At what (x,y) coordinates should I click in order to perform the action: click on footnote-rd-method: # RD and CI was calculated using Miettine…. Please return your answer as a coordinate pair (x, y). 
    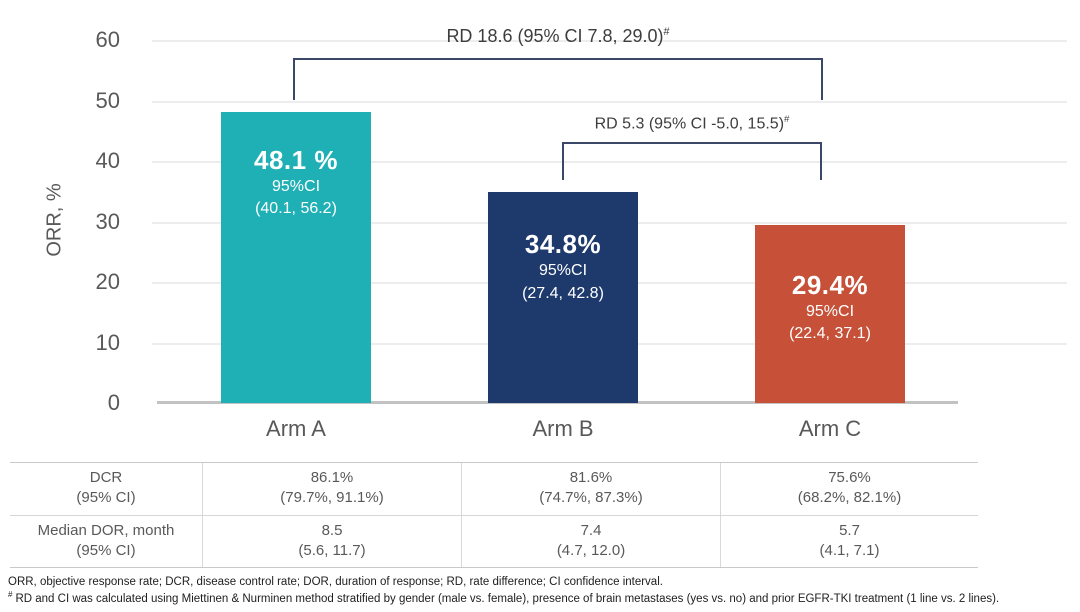
    Looking at the image, I should click on (542, 598).